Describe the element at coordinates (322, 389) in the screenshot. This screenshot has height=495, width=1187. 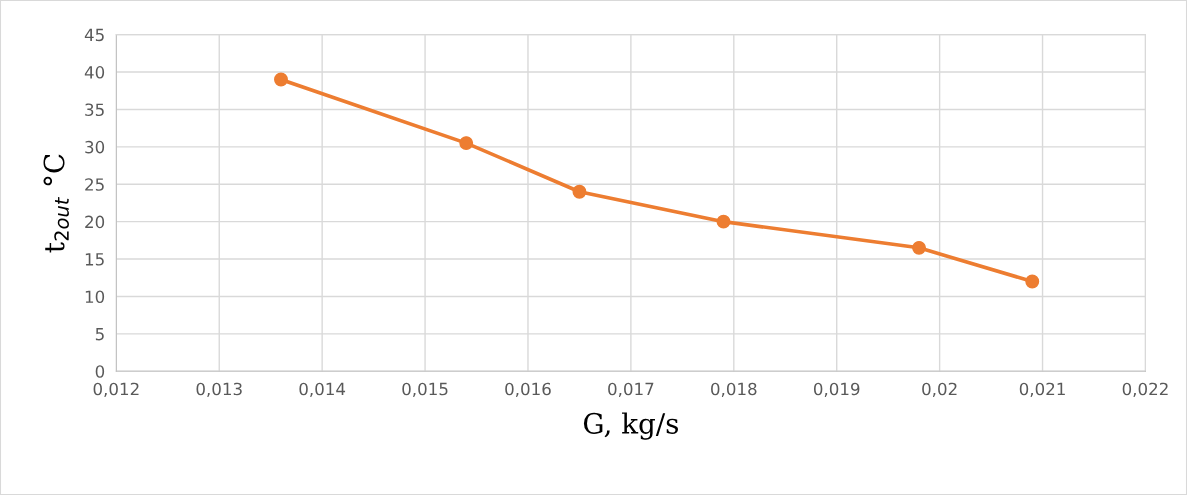
I see `x-tick-label: 0,014` at that location.